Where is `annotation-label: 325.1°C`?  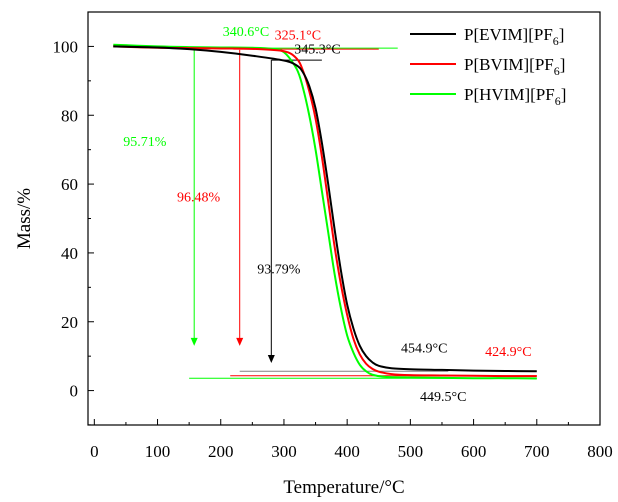 annotation-label: 325.1°C is located at coordinates (298, 36).